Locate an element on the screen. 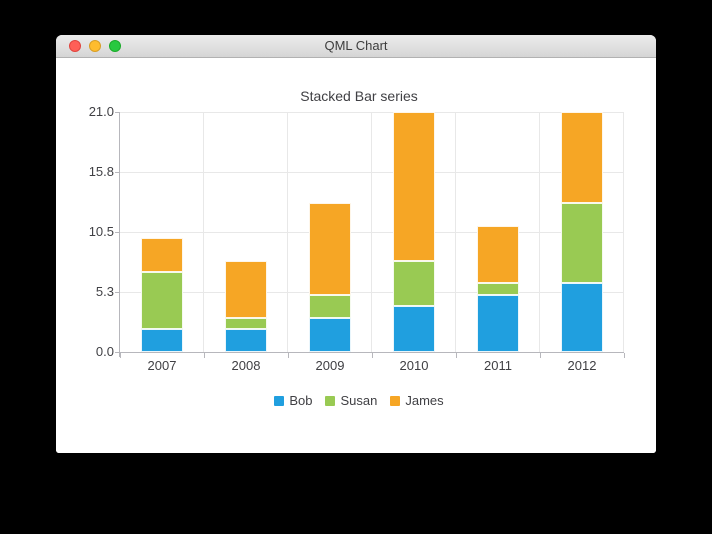  legend-label: Susan is located at coordinates (359, 400).